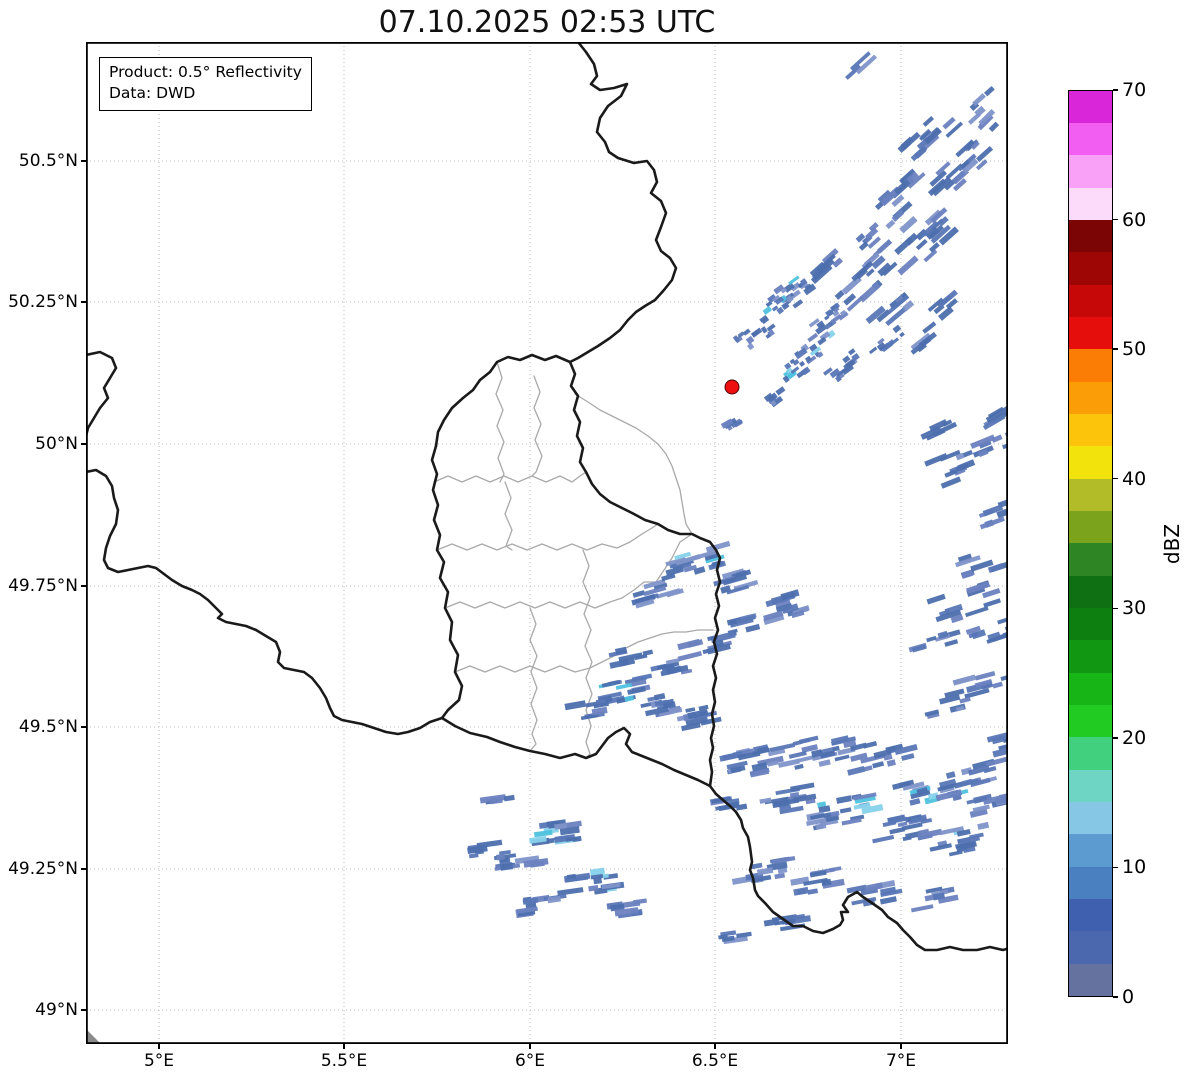 The image size is (1202, 1081). I want to click on y-axis-tick-label: 49.25°N, so click(43, 869).